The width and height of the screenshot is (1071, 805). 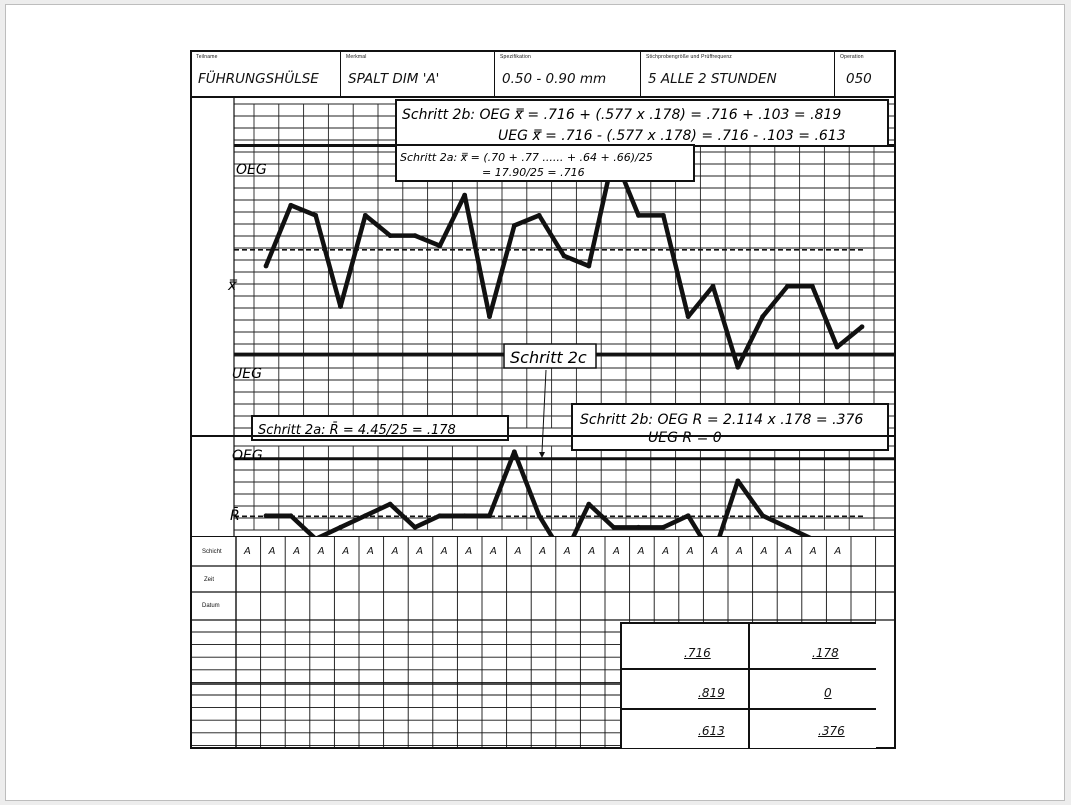 I want to click on frequenz-value: 5 ALLE 2 STUNDEN, so click(x=712, y=79).